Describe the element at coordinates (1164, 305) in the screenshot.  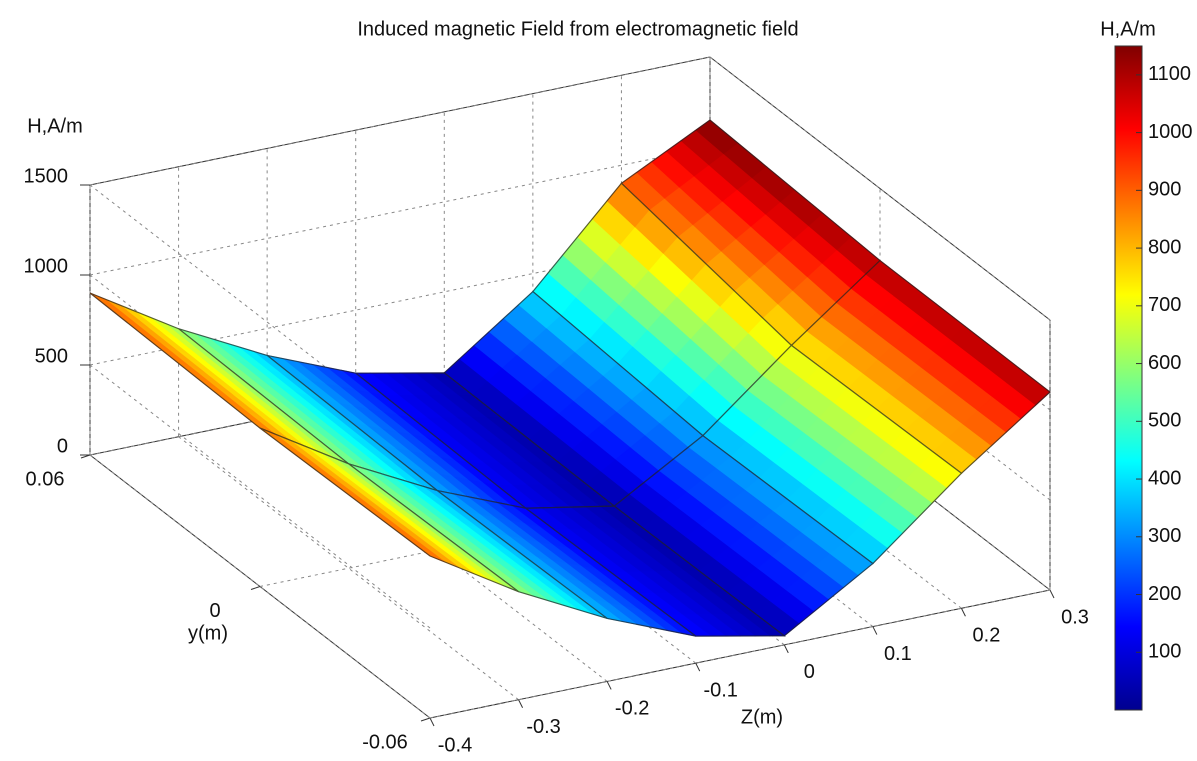
I see `colorbar-tick-label: 700` at that location.